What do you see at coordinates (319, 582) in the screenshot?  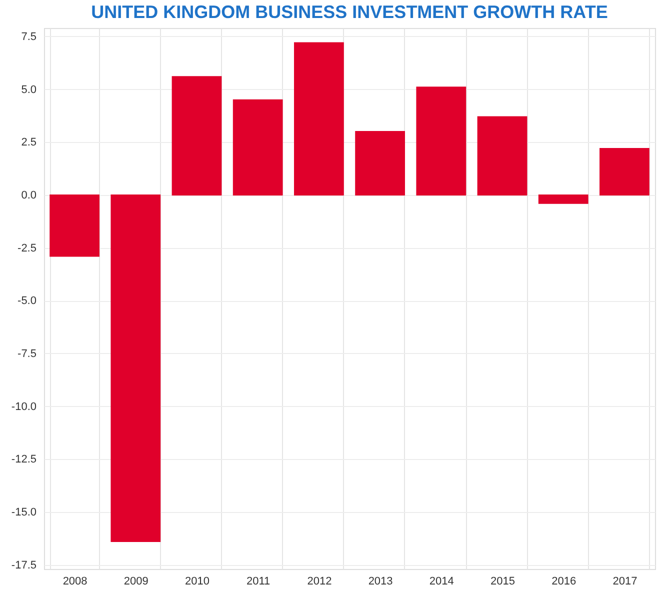 I see `x-tick-label: 2012` at bounding box center [319, 582].